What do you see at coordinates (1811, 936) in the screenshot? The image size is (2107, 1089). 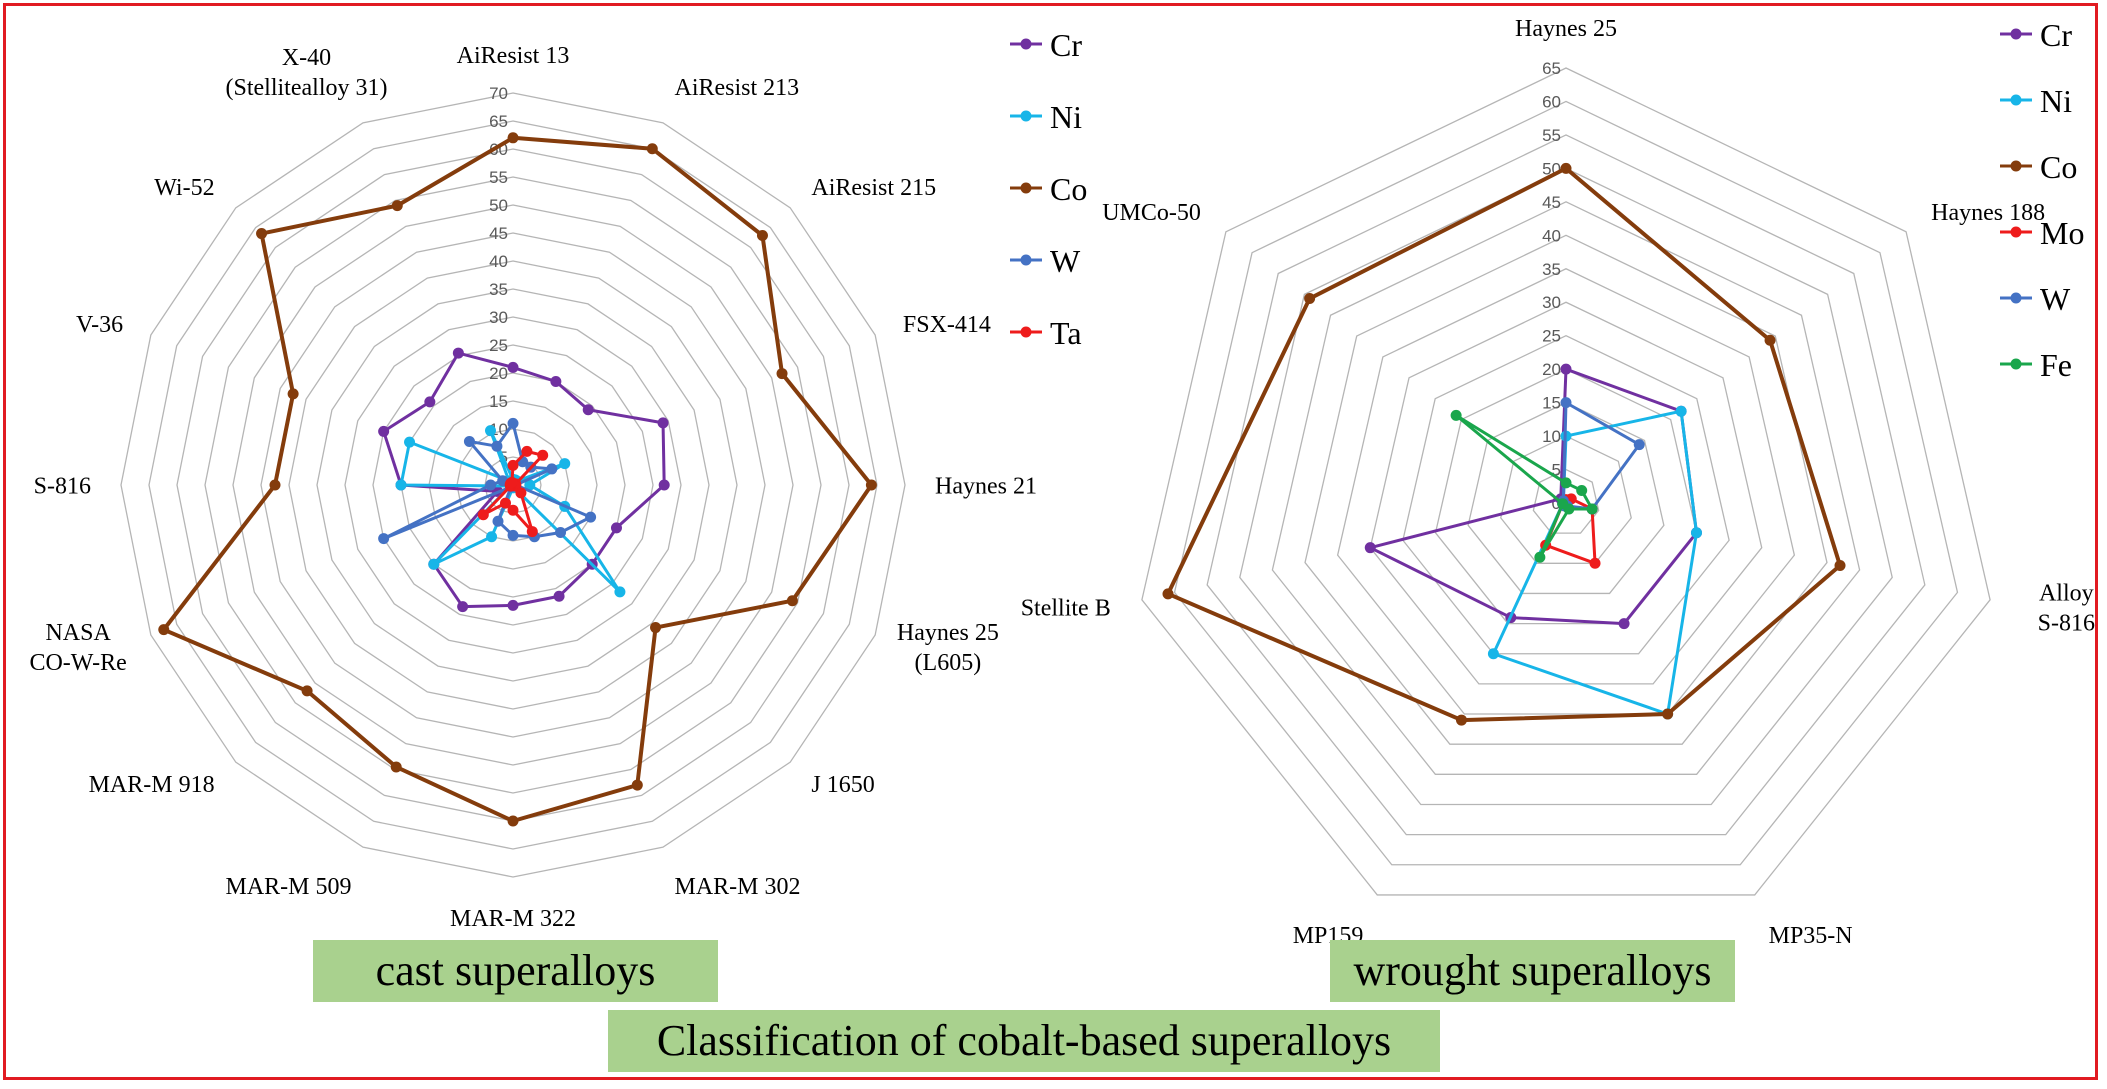 I see `category-label: MP35-N` at bounding box center [1811, 936].